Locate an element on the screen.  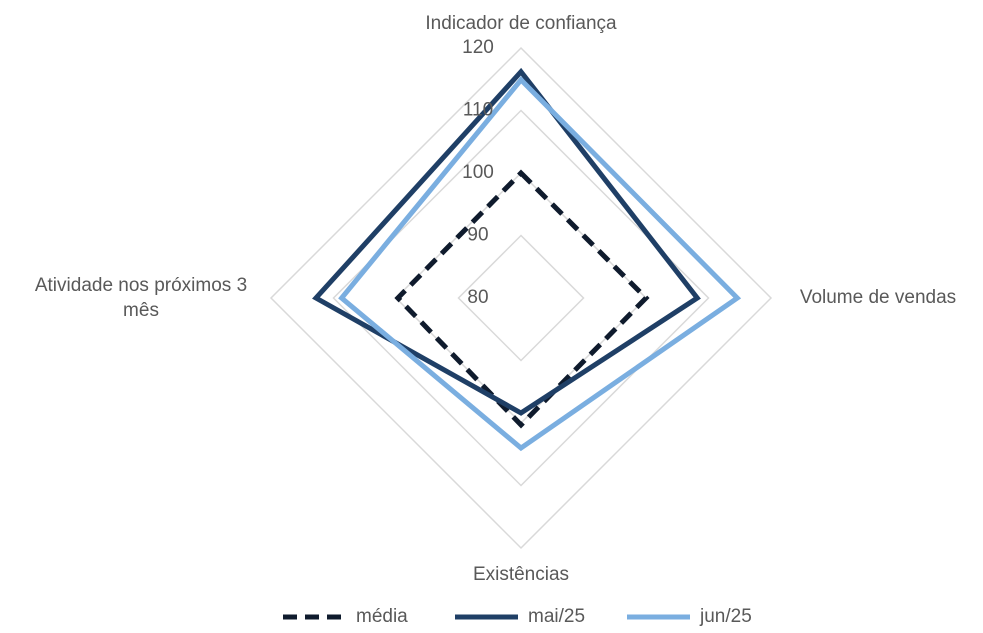
axis-label-line: Atividade nos próximos 3 is located at coordinates (141, 285).